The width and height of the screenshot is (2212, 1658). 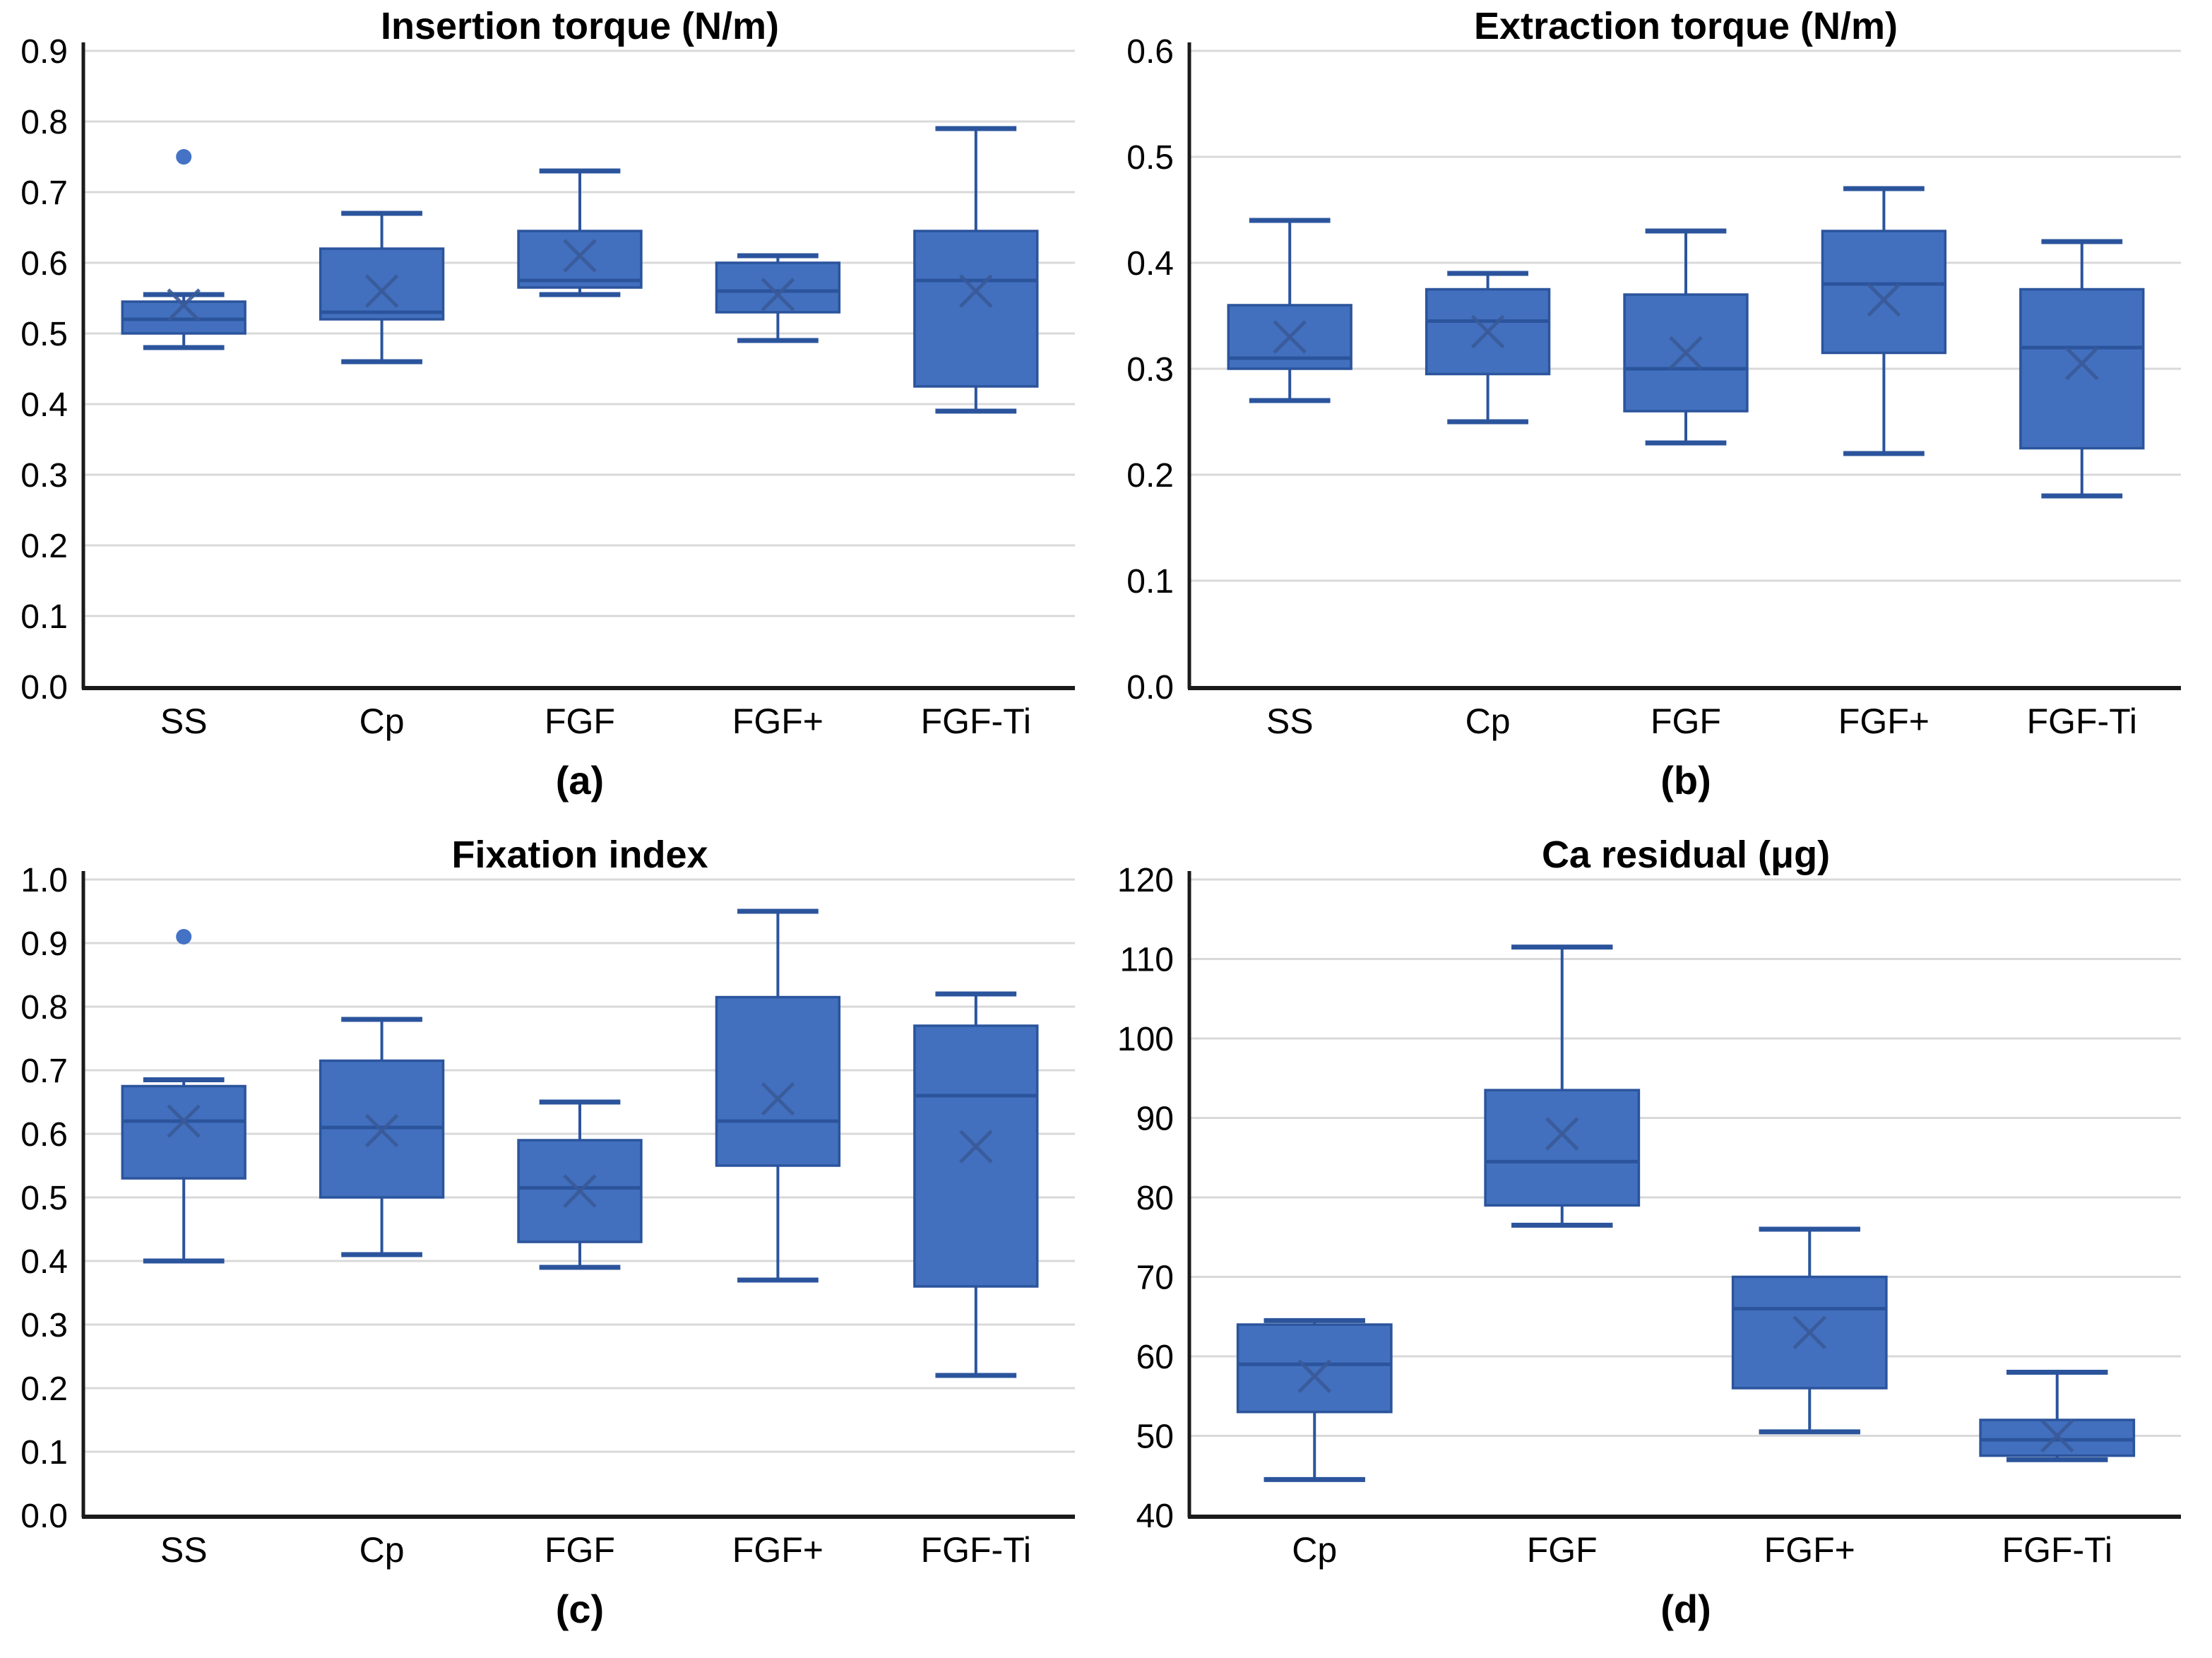 What do you see at coordinates (1155, 1278) in the screenshot?
I see `y-tick-label: 70` at bounding box center [1155, 1278].